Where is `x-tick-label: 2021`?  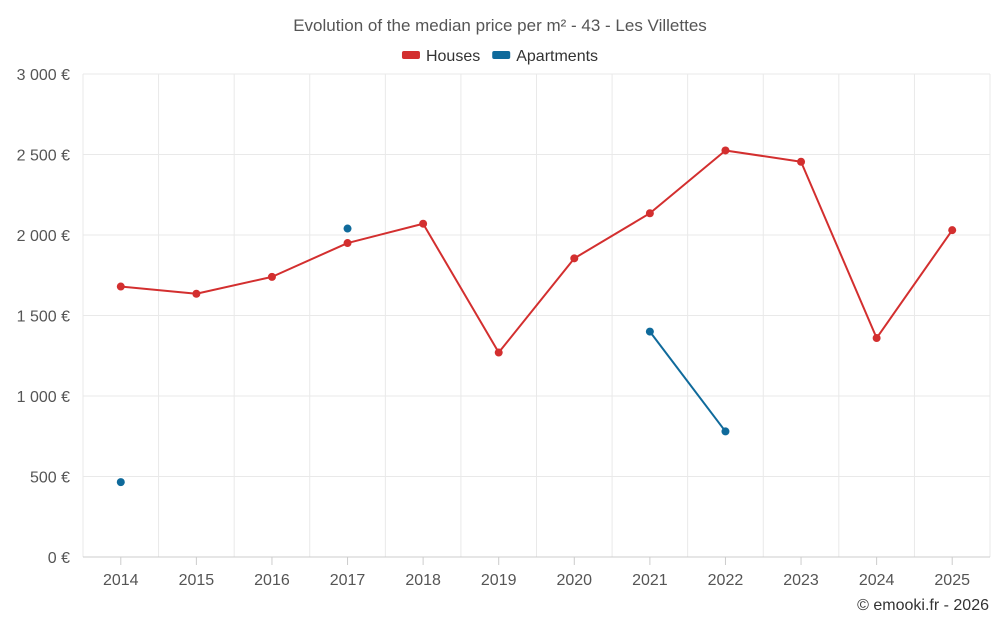 x-tick-label: 2021 is located at coordinates (650, 580).